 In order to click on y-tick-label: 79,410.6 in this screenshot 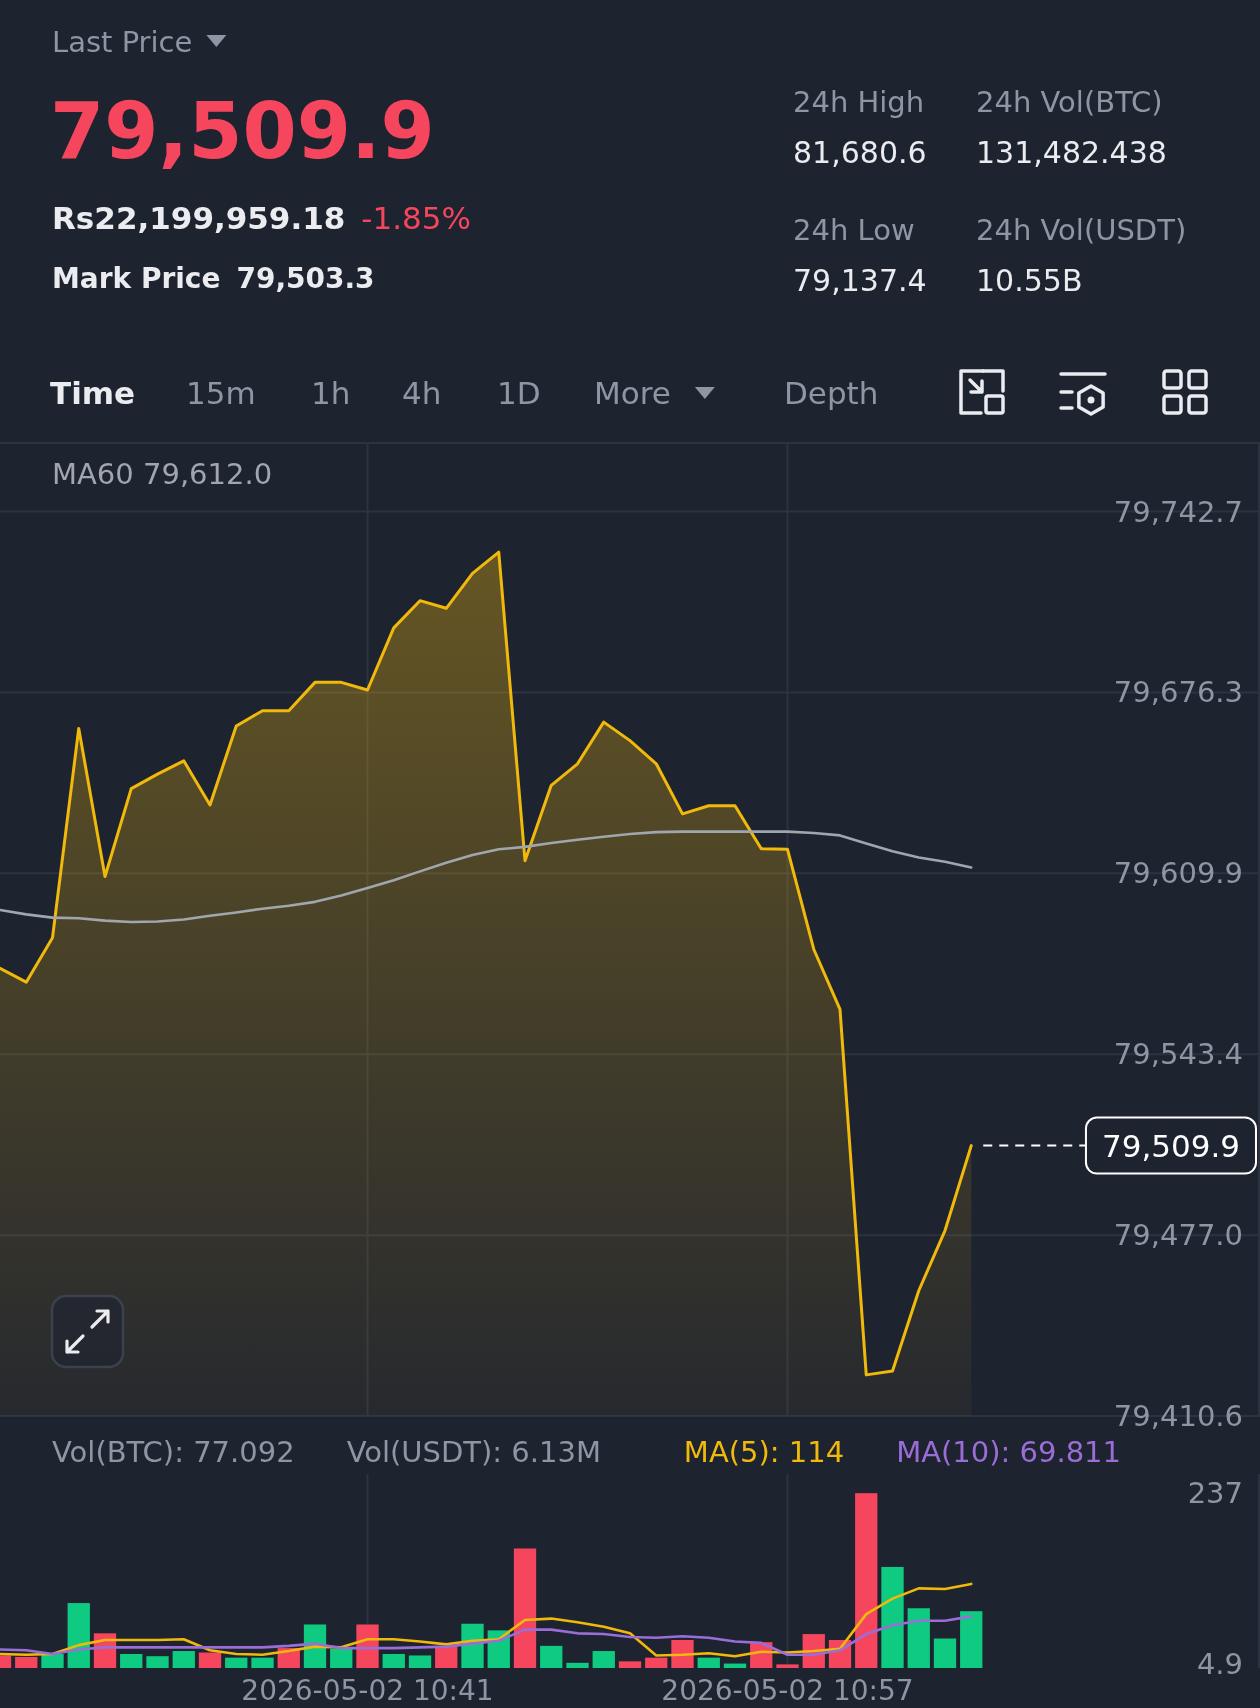, I will do `click(1178, 1416)`.